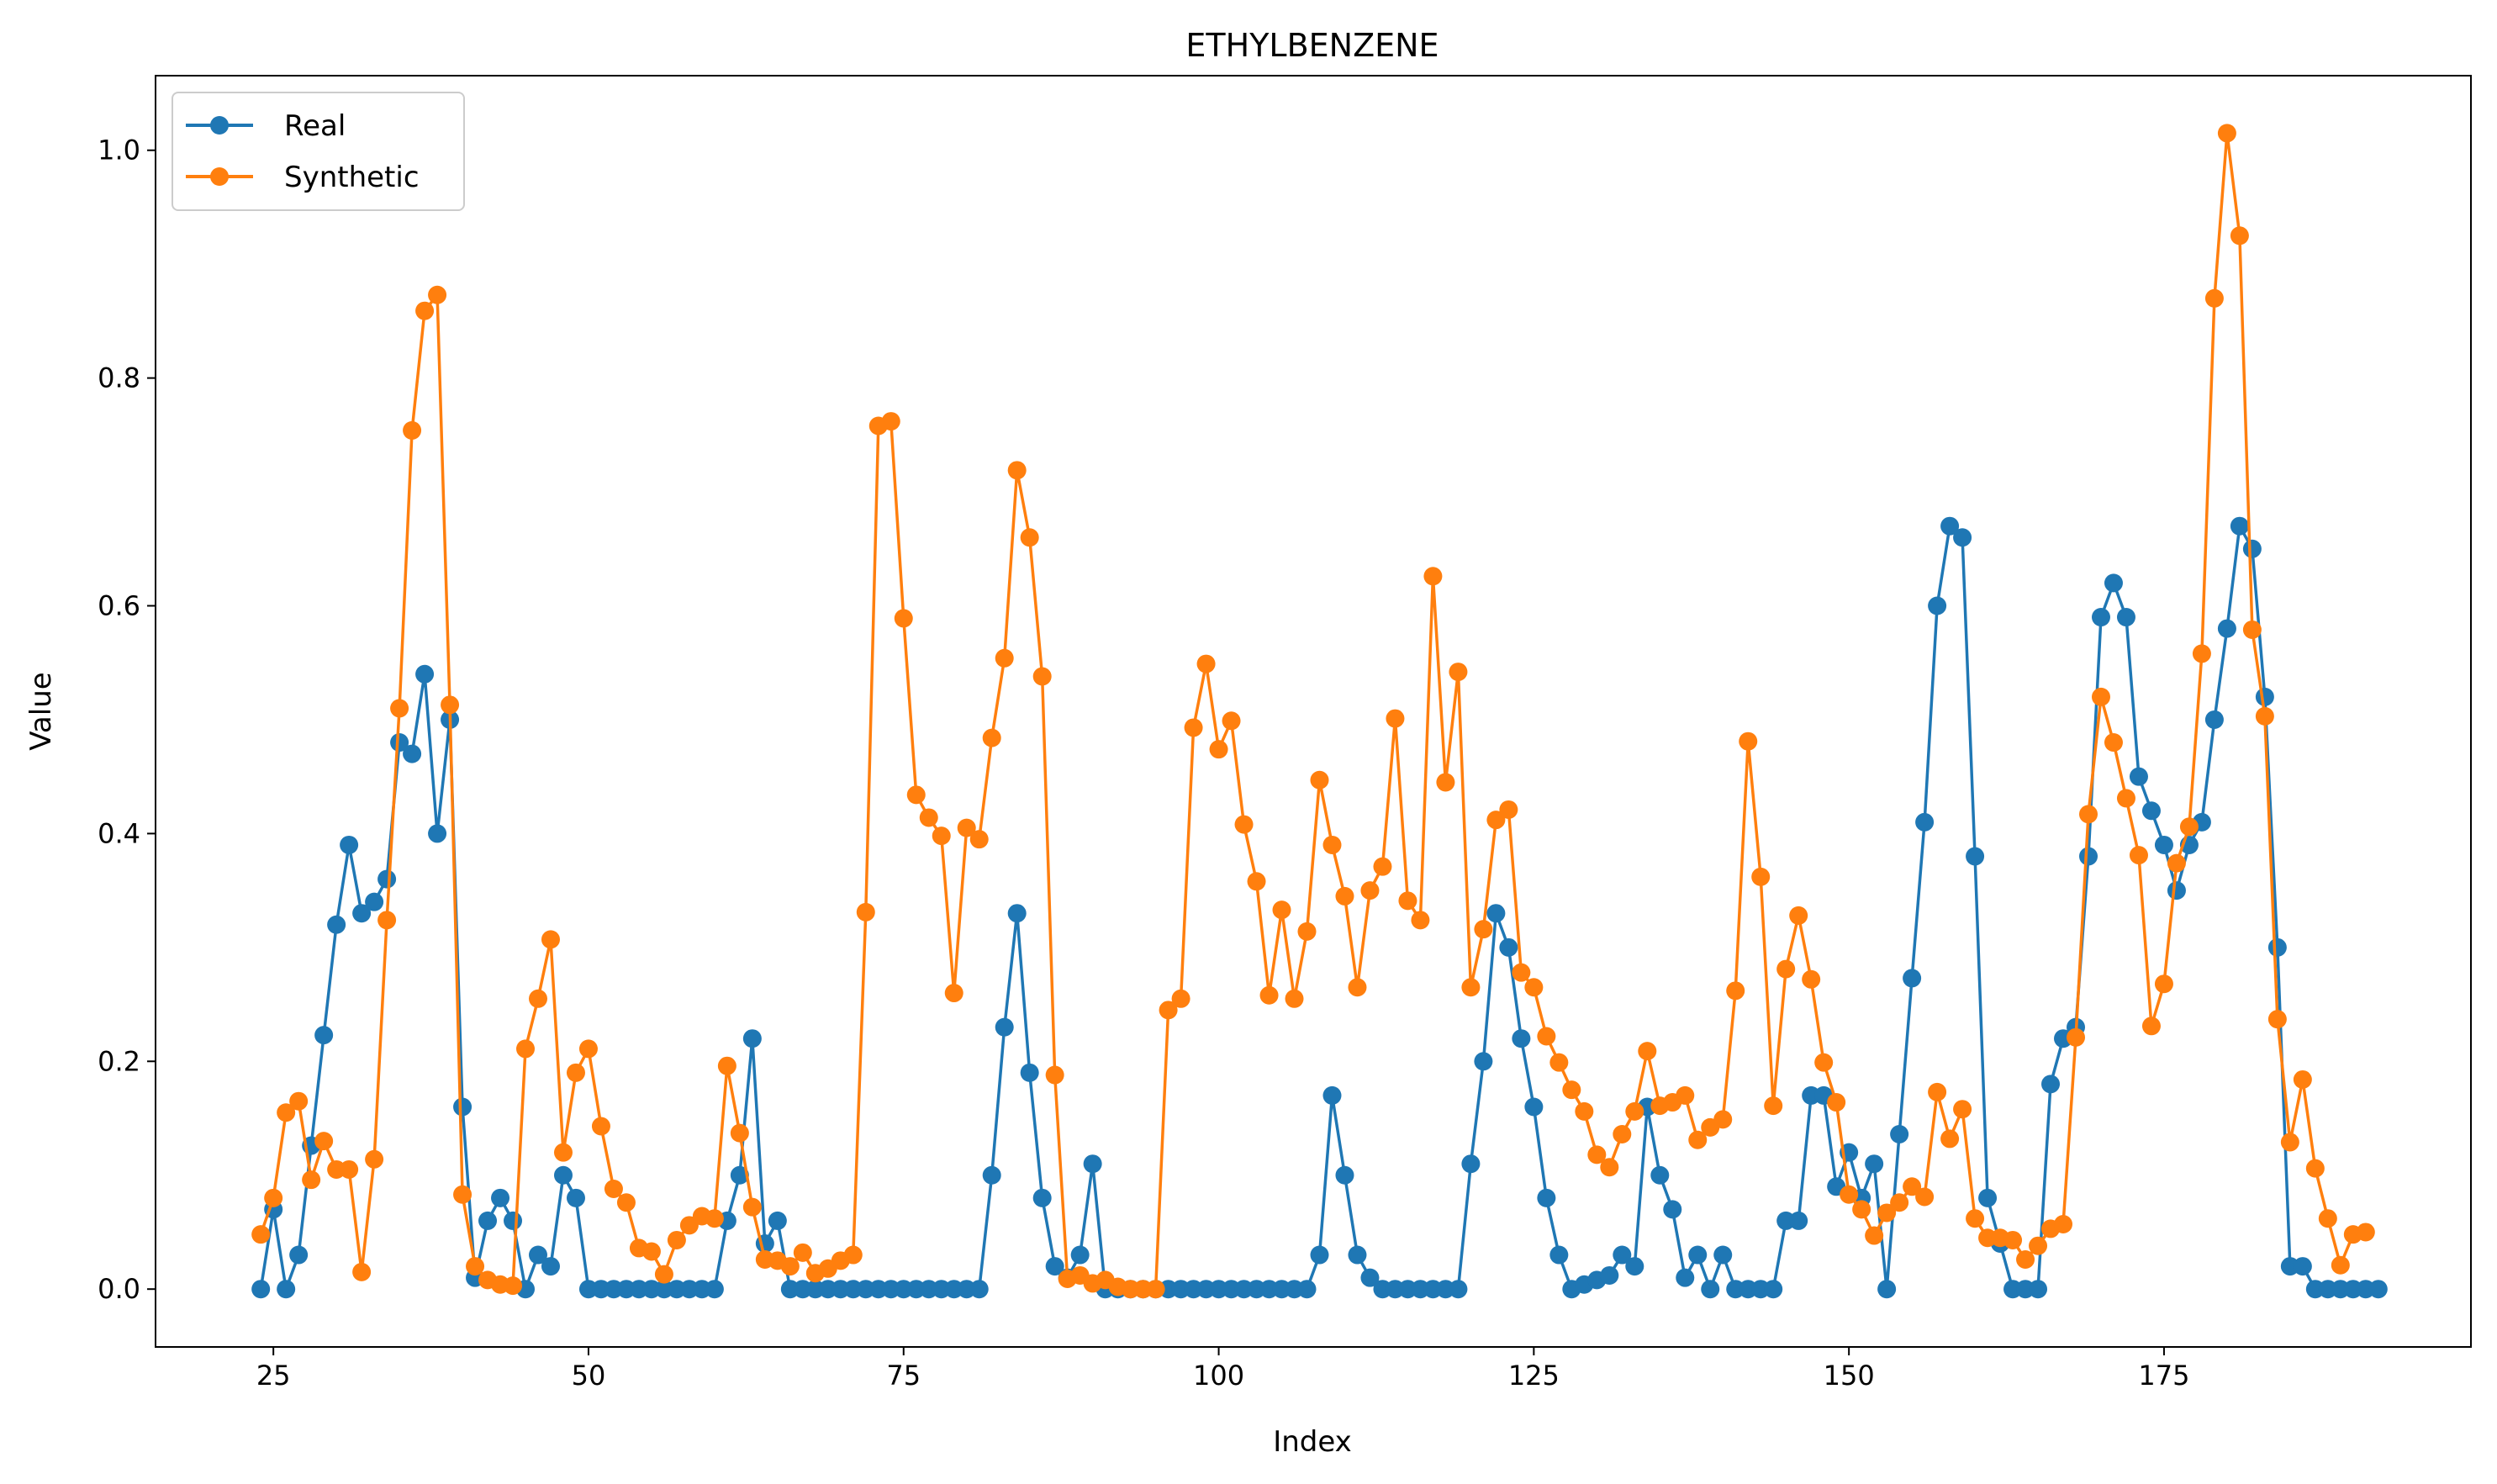  What do you see at coordinates (1218, 1376) in the screenshot?
I see `x-tick-label: 100` at bounding box center [1218, 1376].